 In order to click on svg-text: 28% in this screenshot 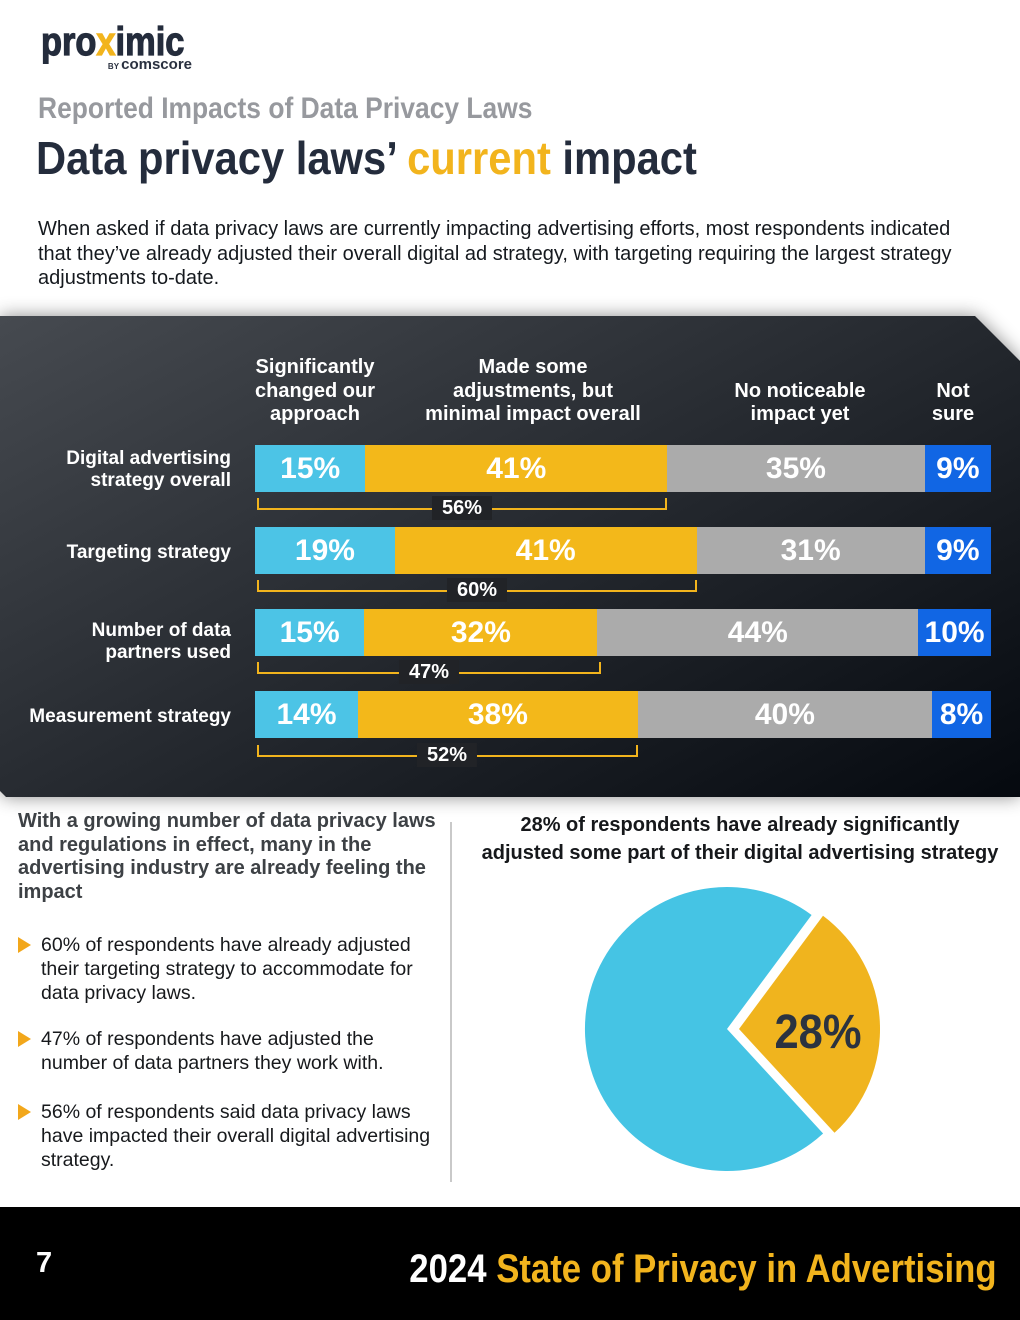, I will do `click(818, 1032)`.